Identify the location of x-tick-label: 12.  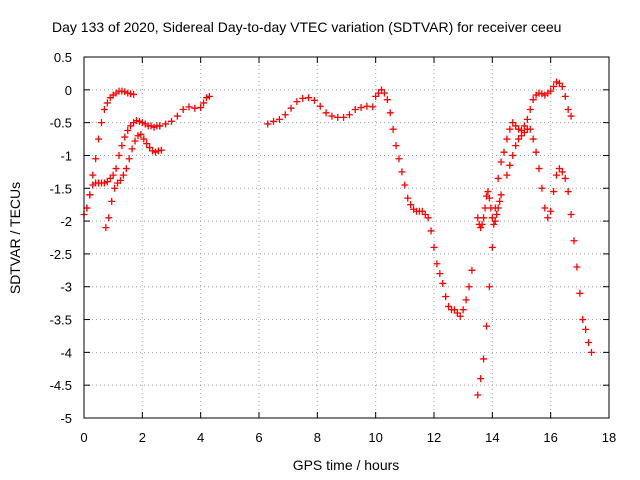
(434, 437).